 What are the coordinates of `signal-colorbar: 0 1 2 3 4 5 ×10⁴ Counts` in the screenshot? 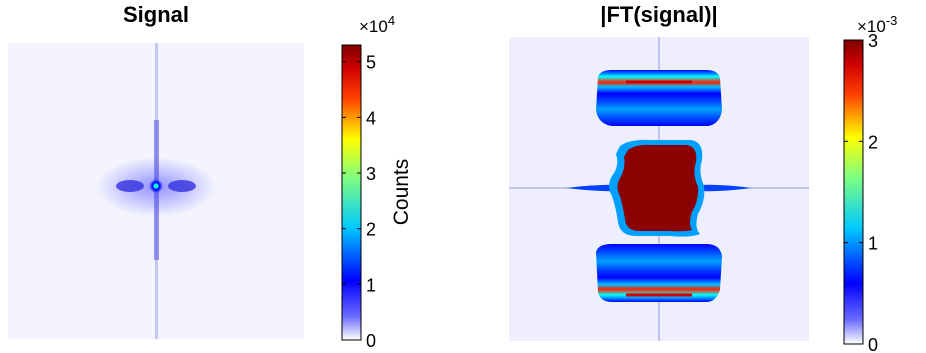 It's located at (377, 182).